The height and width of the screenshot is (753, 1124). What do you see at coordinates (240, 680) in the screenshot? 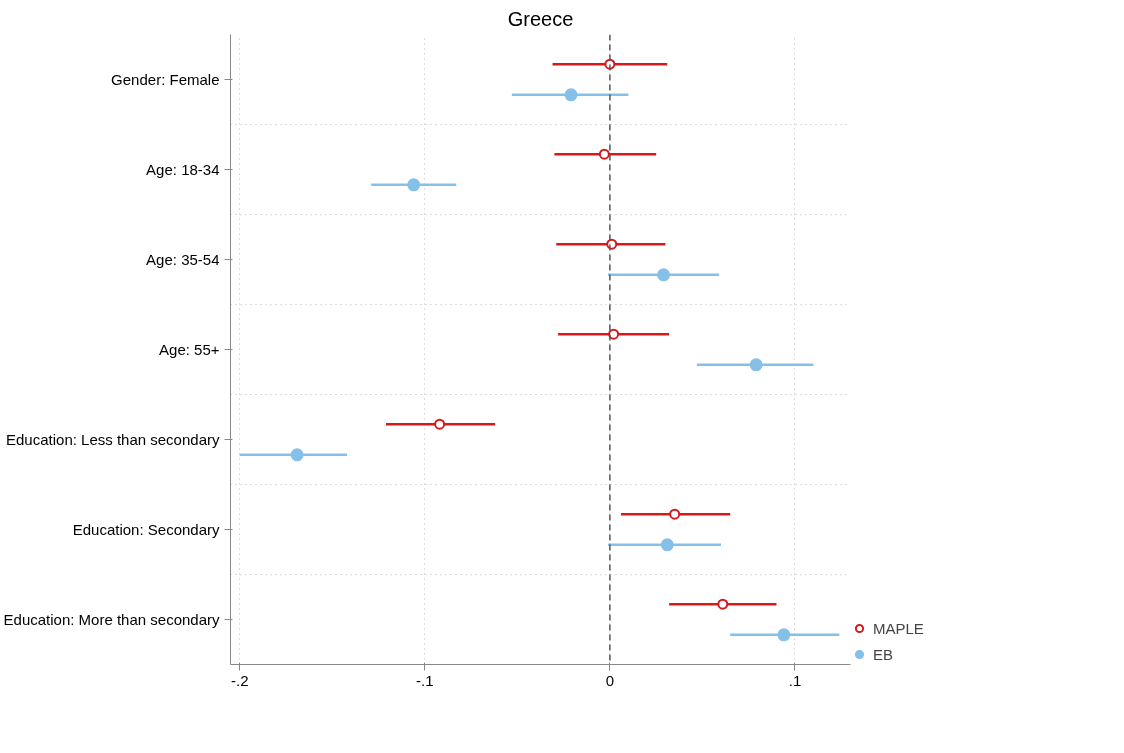
I see `x-tick-label: -.2` at bounding box center [240, 680].